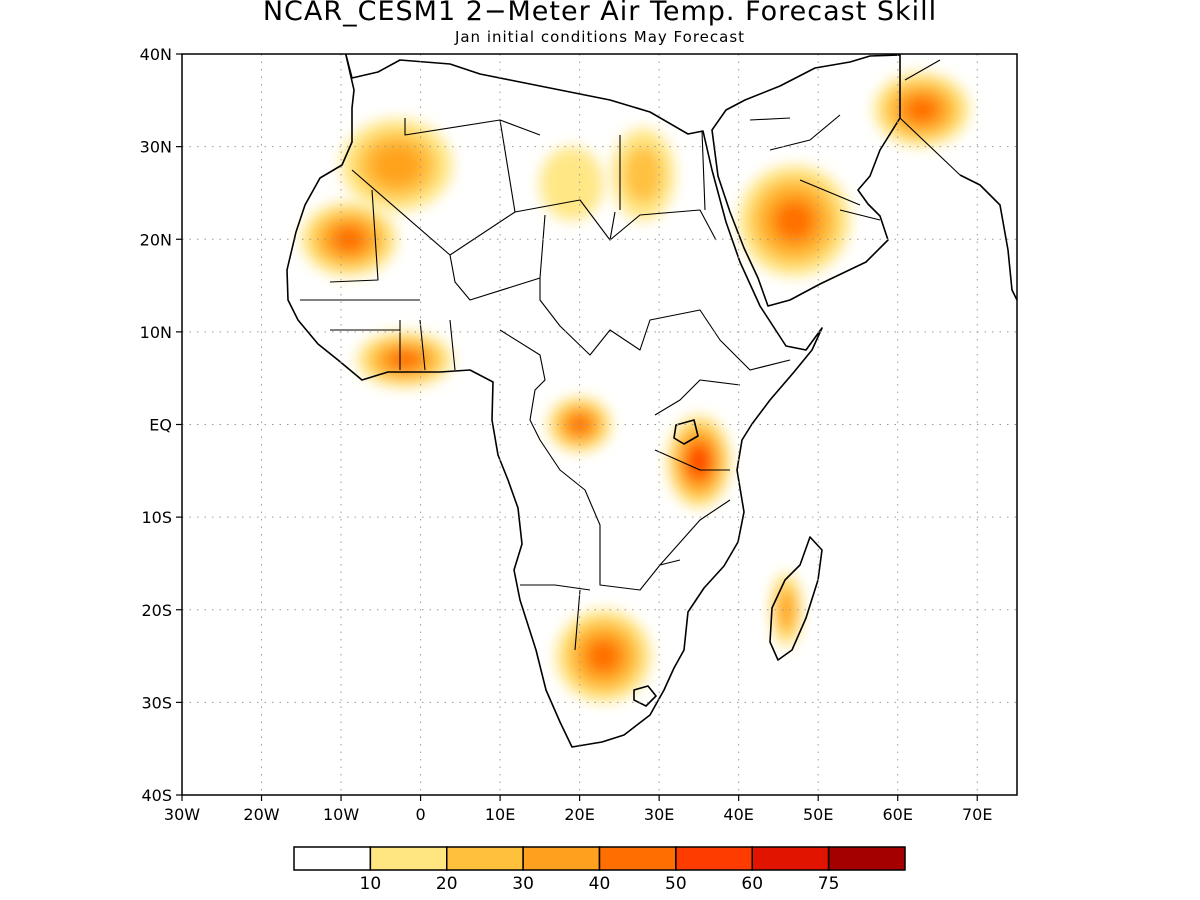 This screenshot has height=900, width=1200. Describe the element at coordinates (818, 814) in the screenshot. I see `lon-tick-label: 50E` at that location.